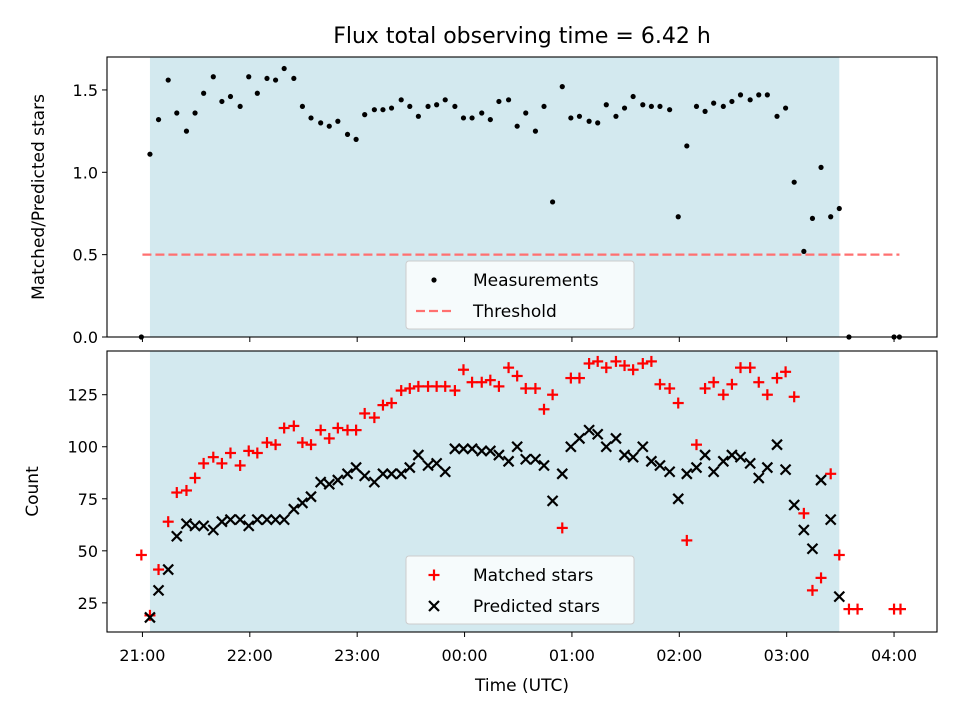 The width and height of the screenshot is (960, 720). Describe the element at coordinates (520, 590) in the screenshot. I see `legend-box` at that location.